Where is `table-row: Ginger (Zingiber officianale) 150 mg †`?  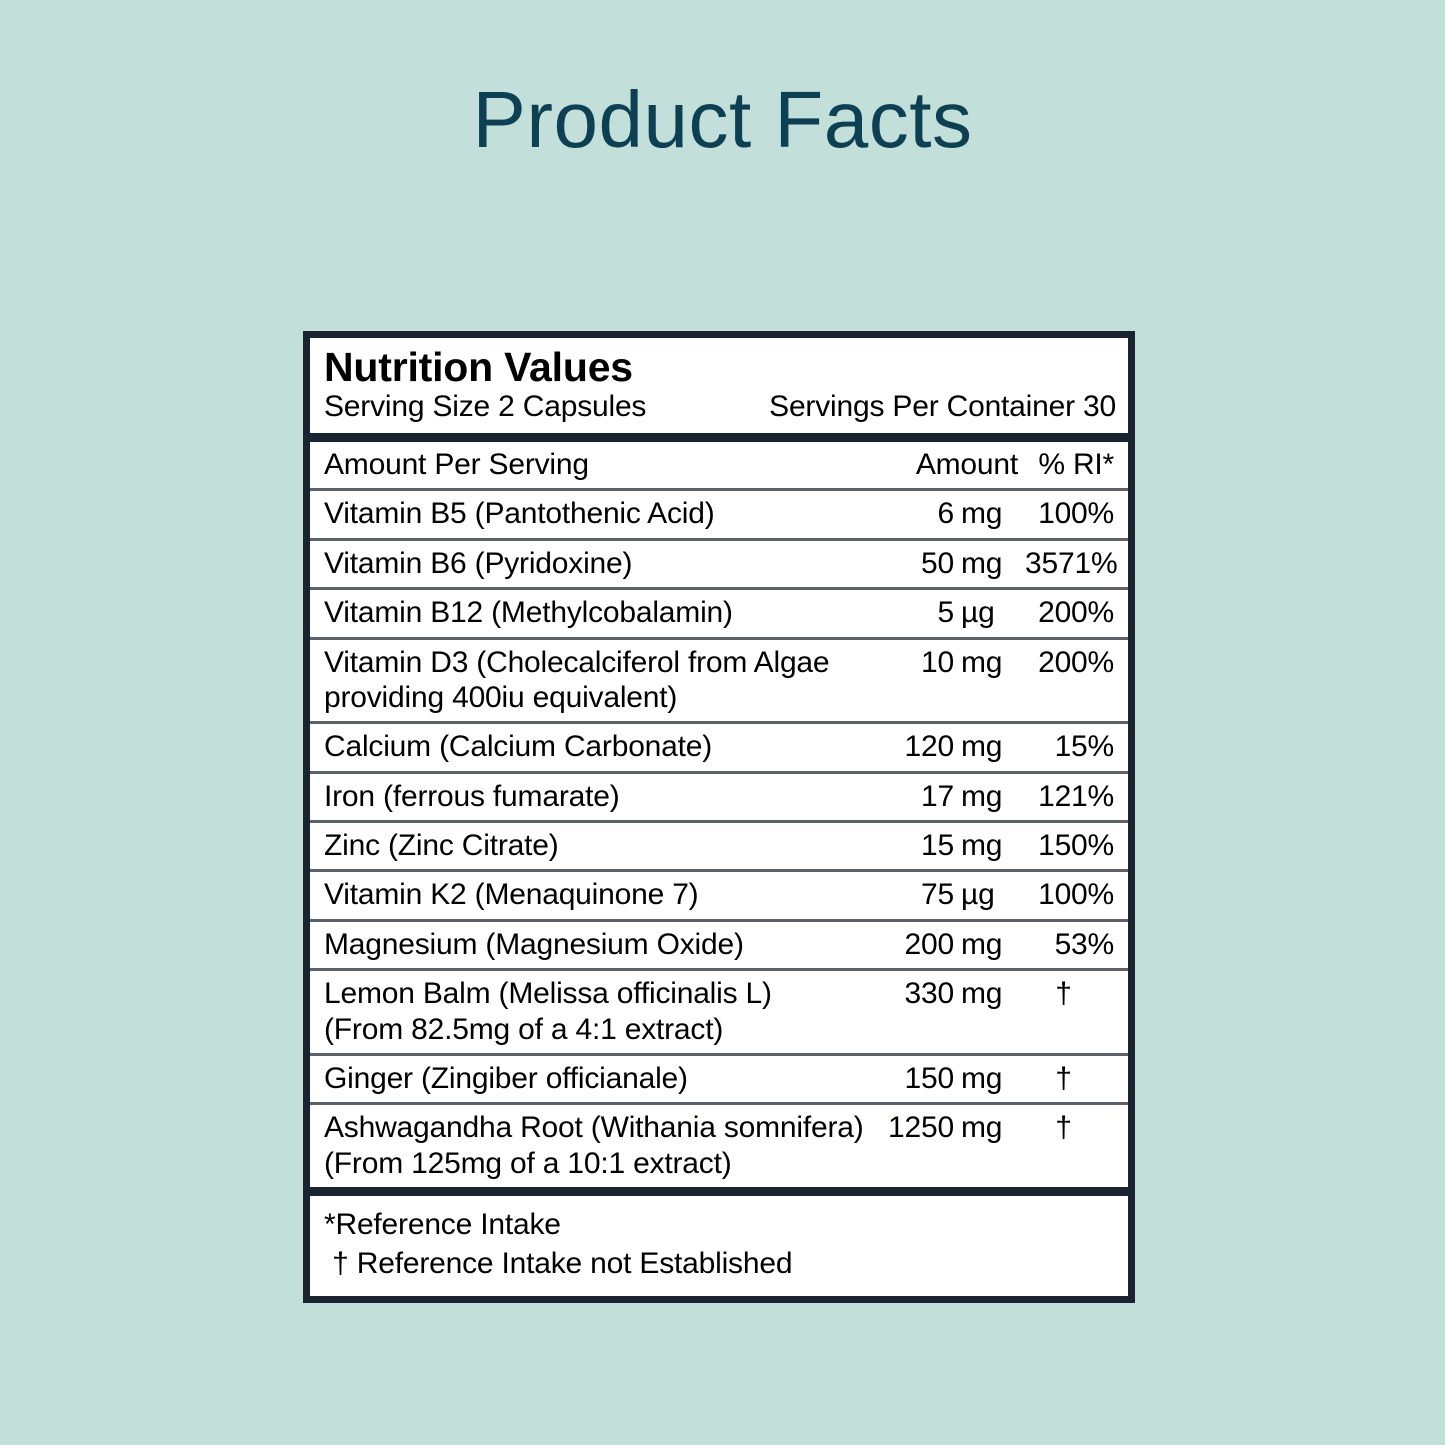 table-row: Ginger (Zingiber officianale) 150 mg † is located at coordinates (719, 1080).